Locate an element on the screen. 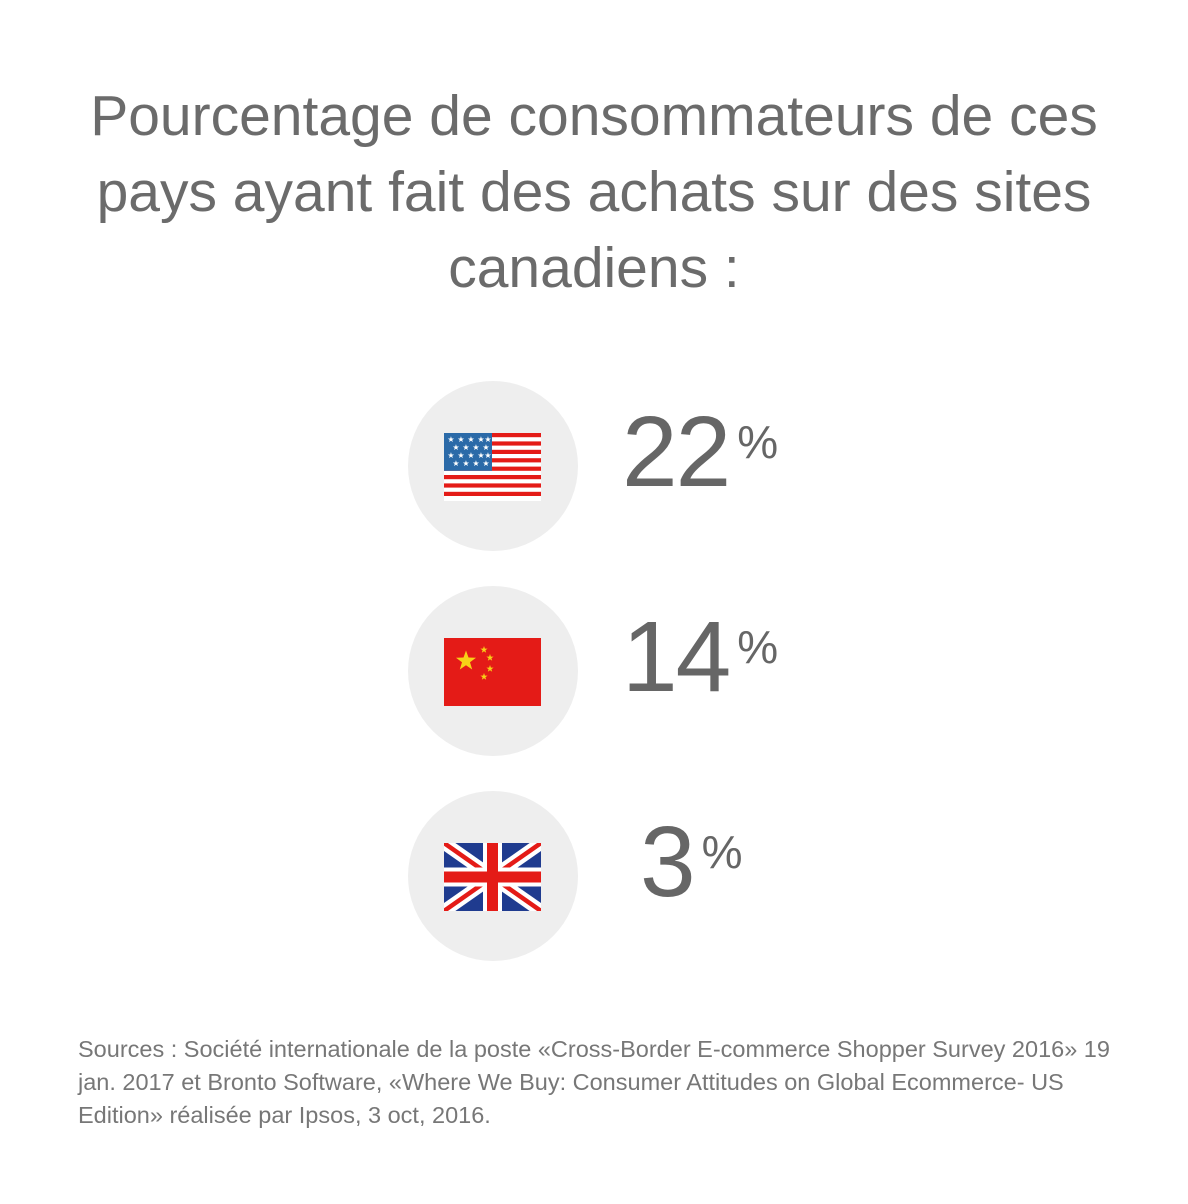  stat-row-us: ★ ★ ★ ★ ★ ★ ★ ★ ★ ★ ★ ★ ★ ★ ★ ★ ★ ★ 22 % is located at coordinates (618, 466).